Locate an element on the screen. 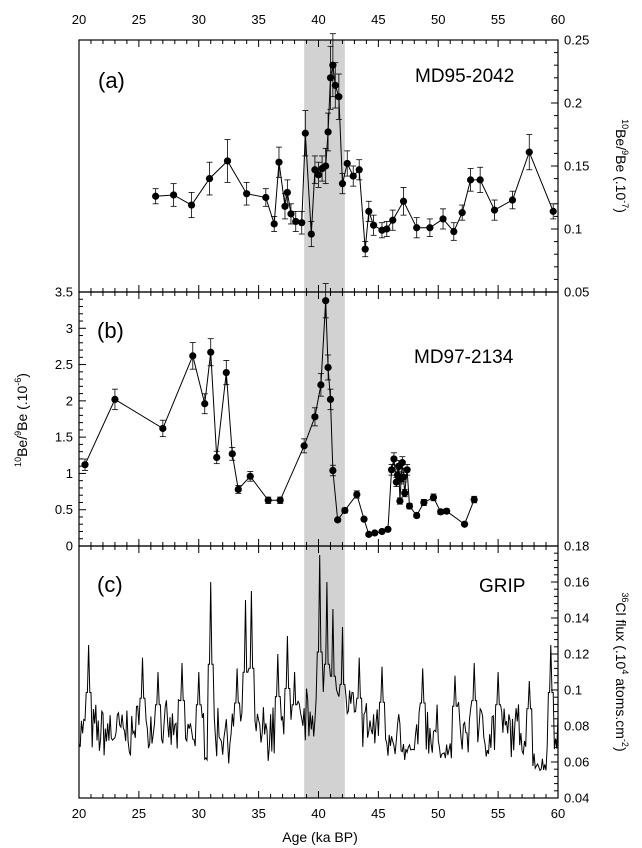 The image size is (642, 848). y-tick-label: 0.1 is located at coordinates (573, 229).